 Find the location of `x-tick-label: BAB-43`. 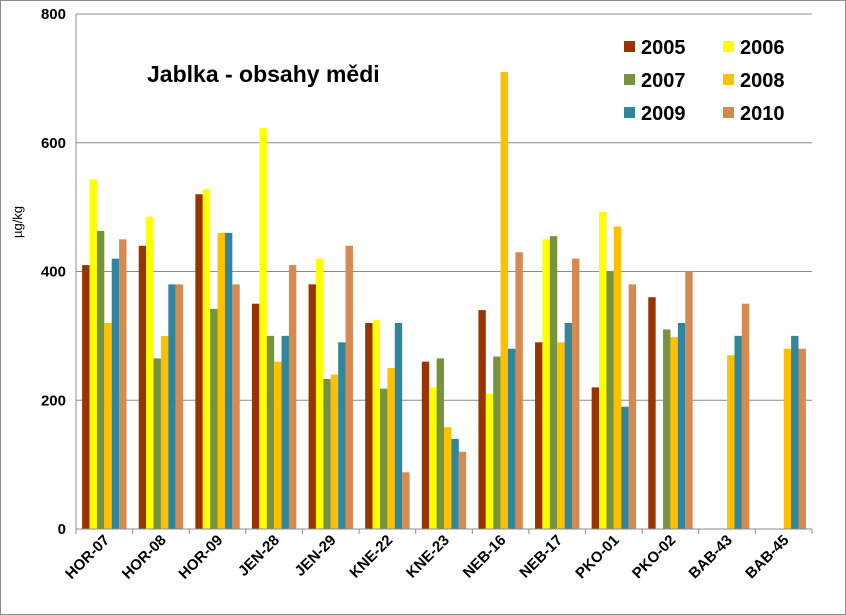

x-tick-label: BAB-43 is located at coordinates (711, 557).